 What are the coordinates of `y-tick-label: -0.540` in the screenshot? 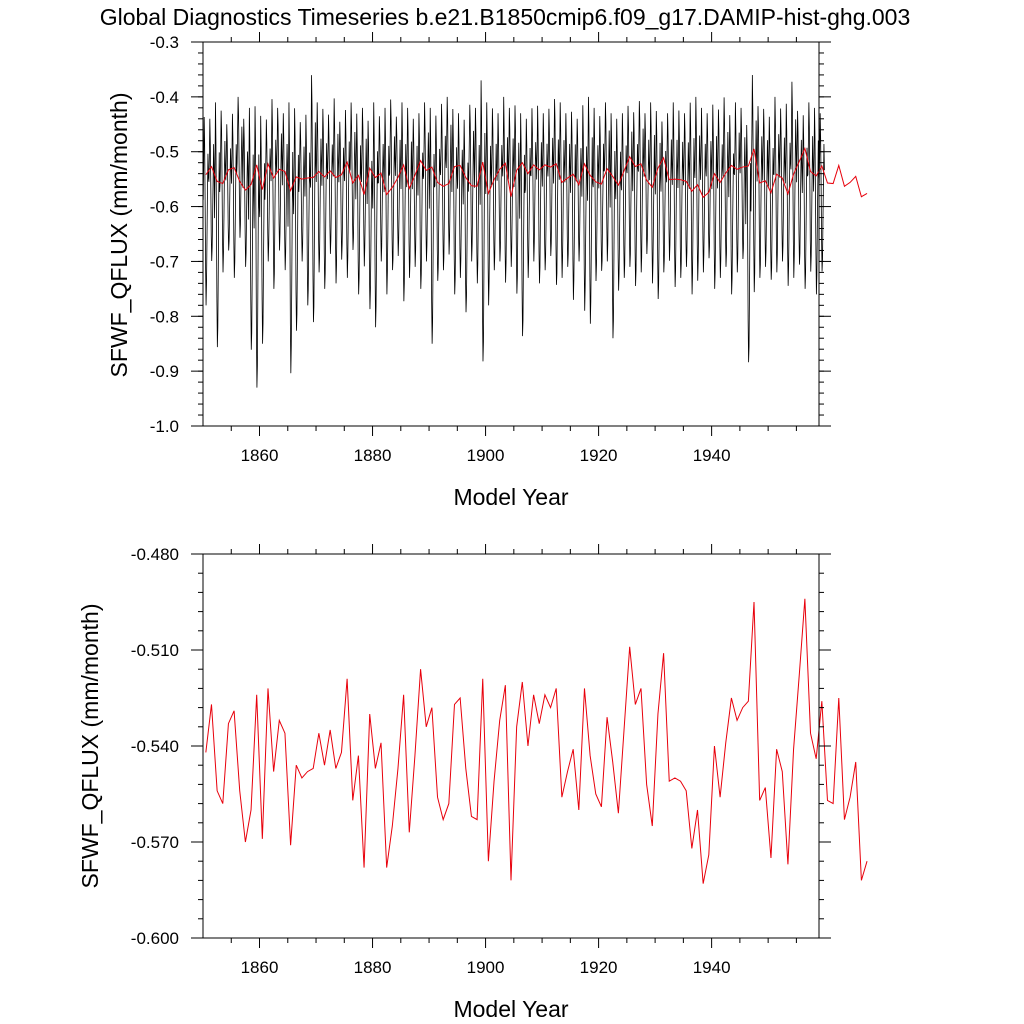 It's located at (155, 746).